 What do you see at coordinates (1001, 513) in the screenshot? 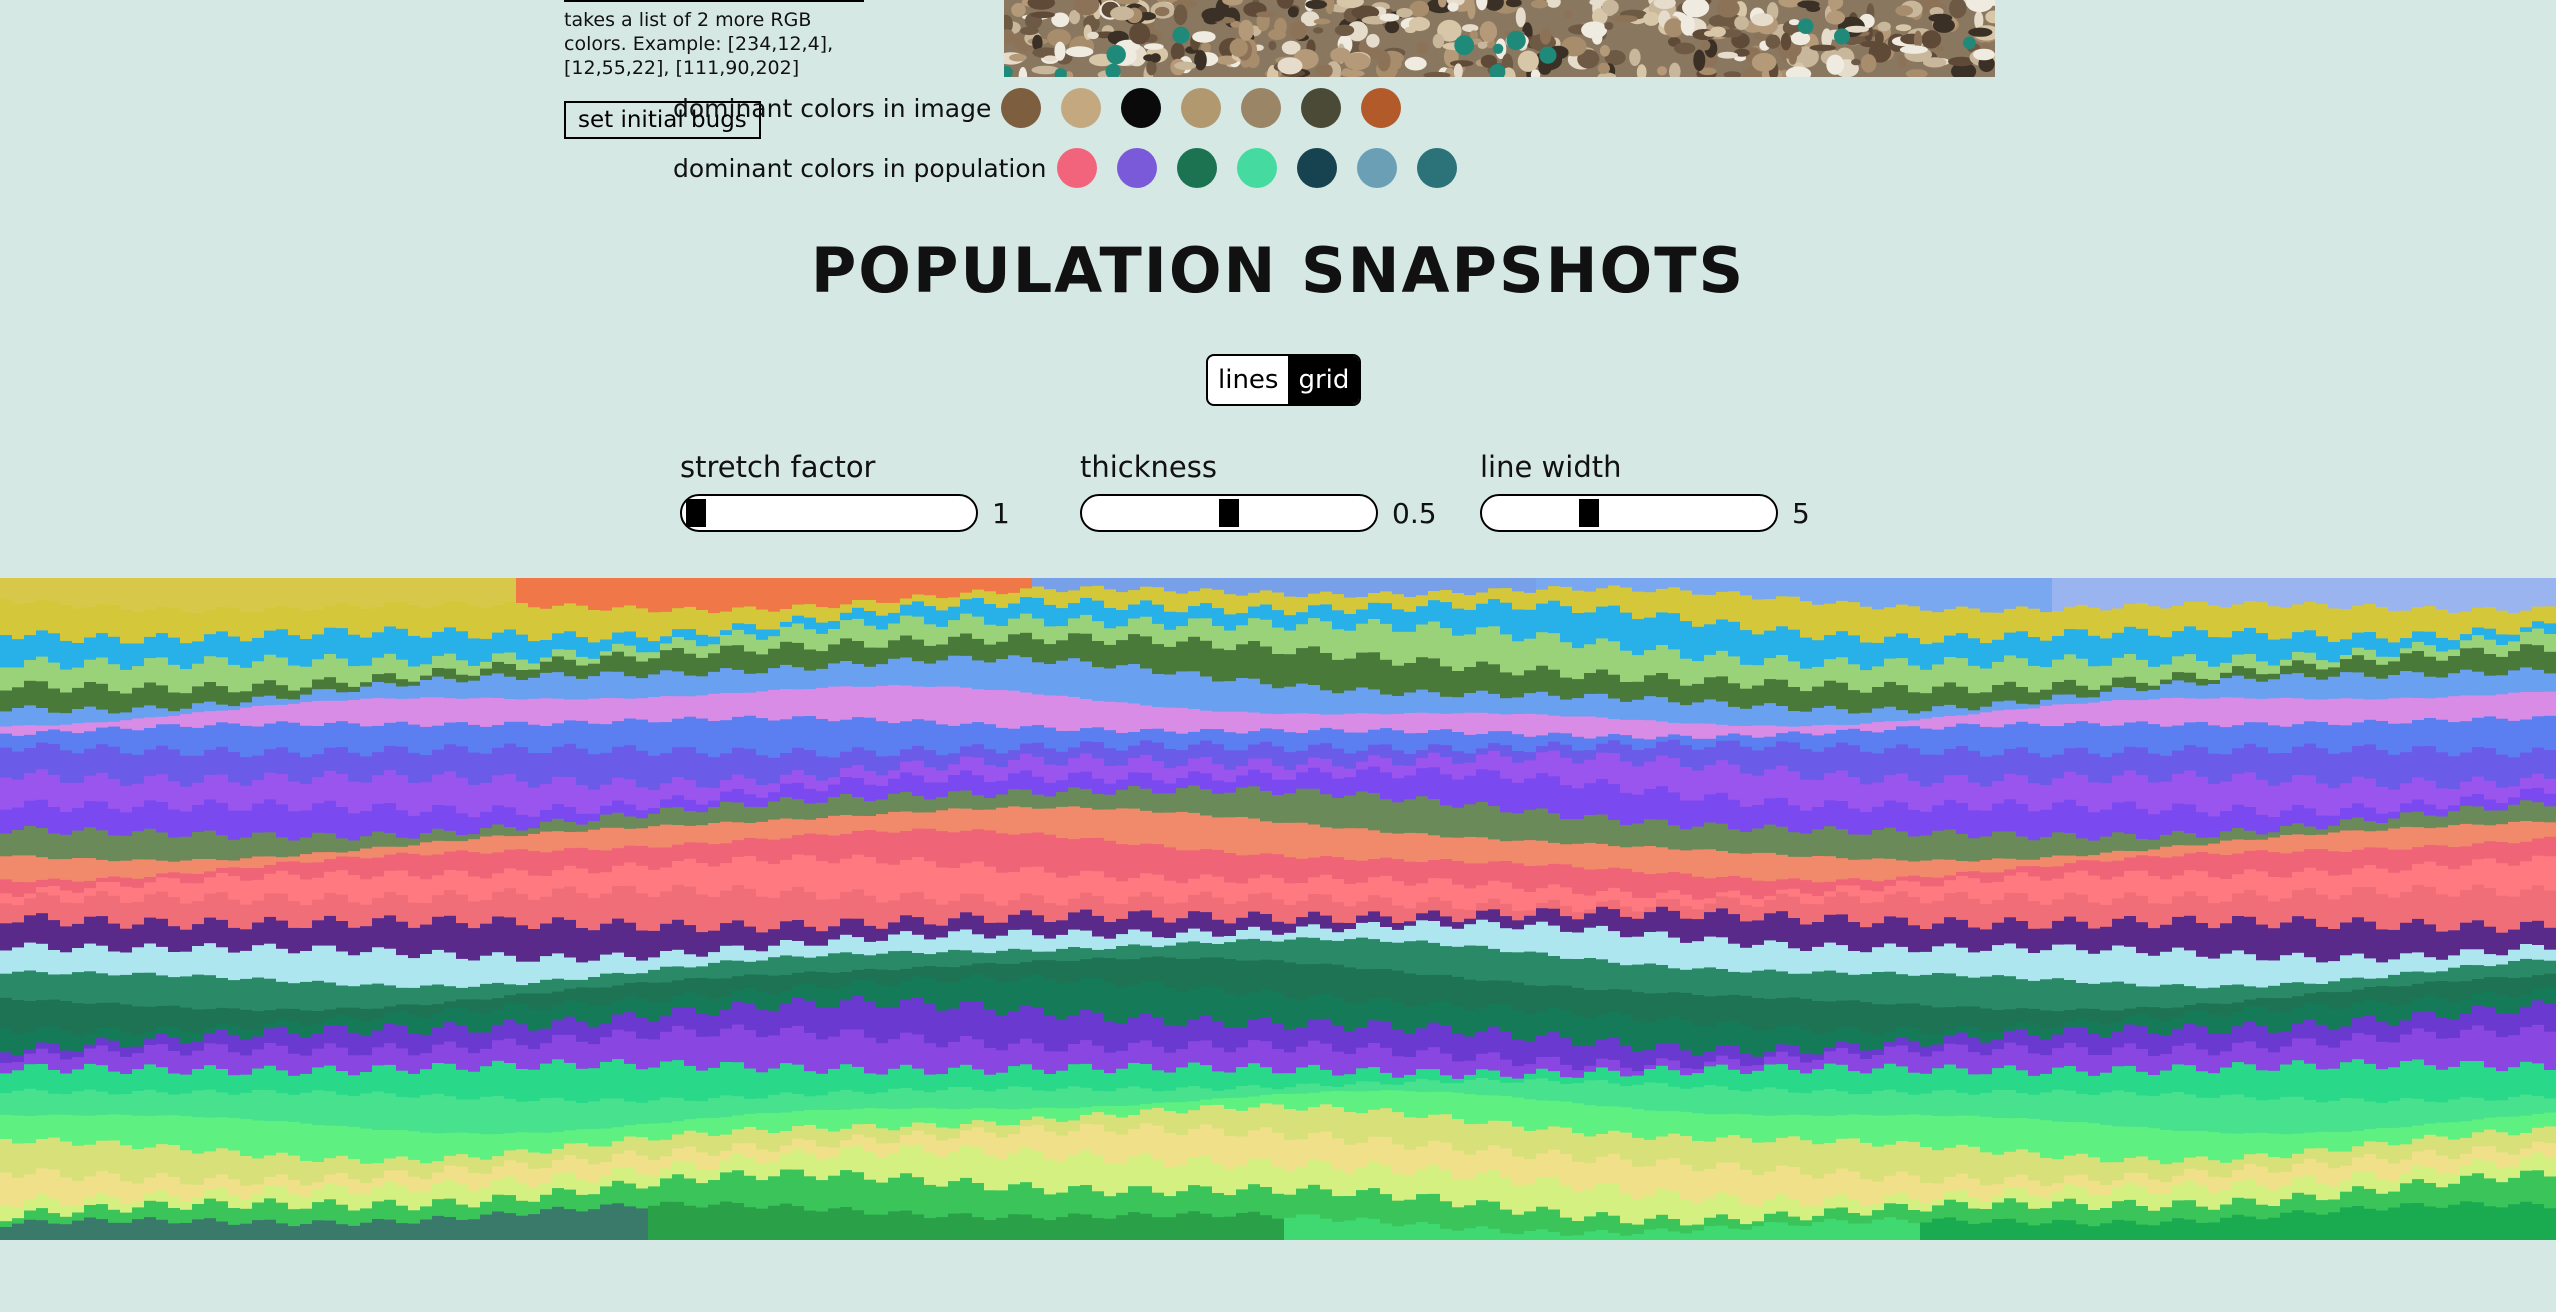
I see `stretch-factor-value: 1` at bounding box center [1001, 513].